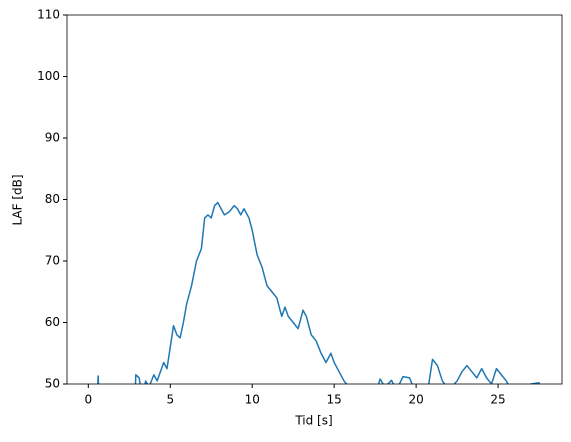 The image size is (571, 442). What do you see at coordinates (88, 400) in the screenshot?
I see `x-tick-label: 0` at bounding box center [88, 400].